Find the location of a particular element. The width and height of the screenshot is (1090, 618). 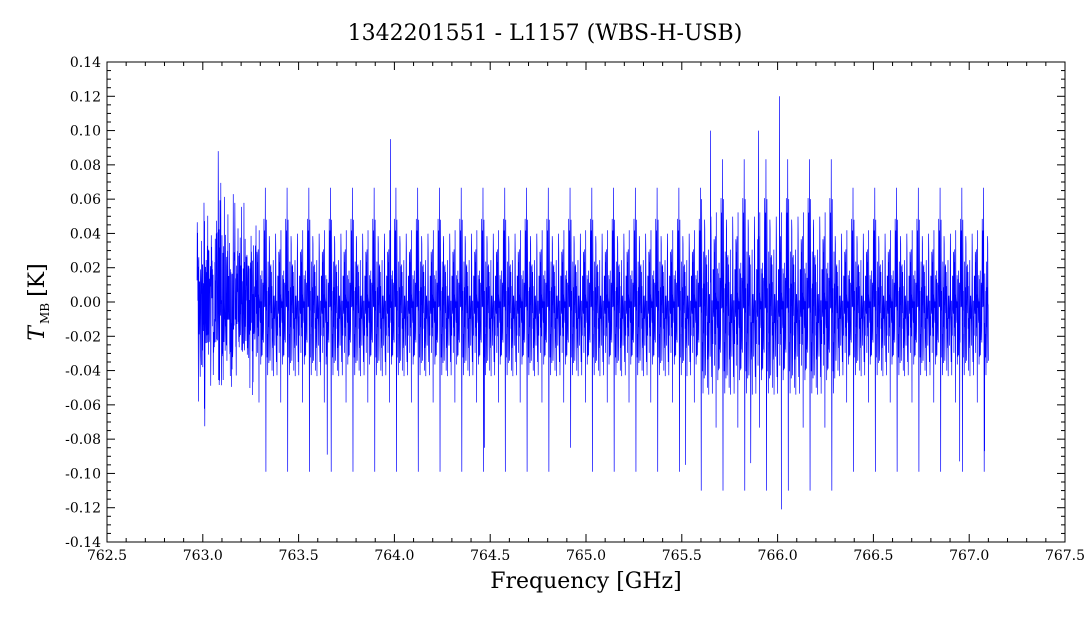

x-tick-label: 766.5 is located at coordinates (873, 556).